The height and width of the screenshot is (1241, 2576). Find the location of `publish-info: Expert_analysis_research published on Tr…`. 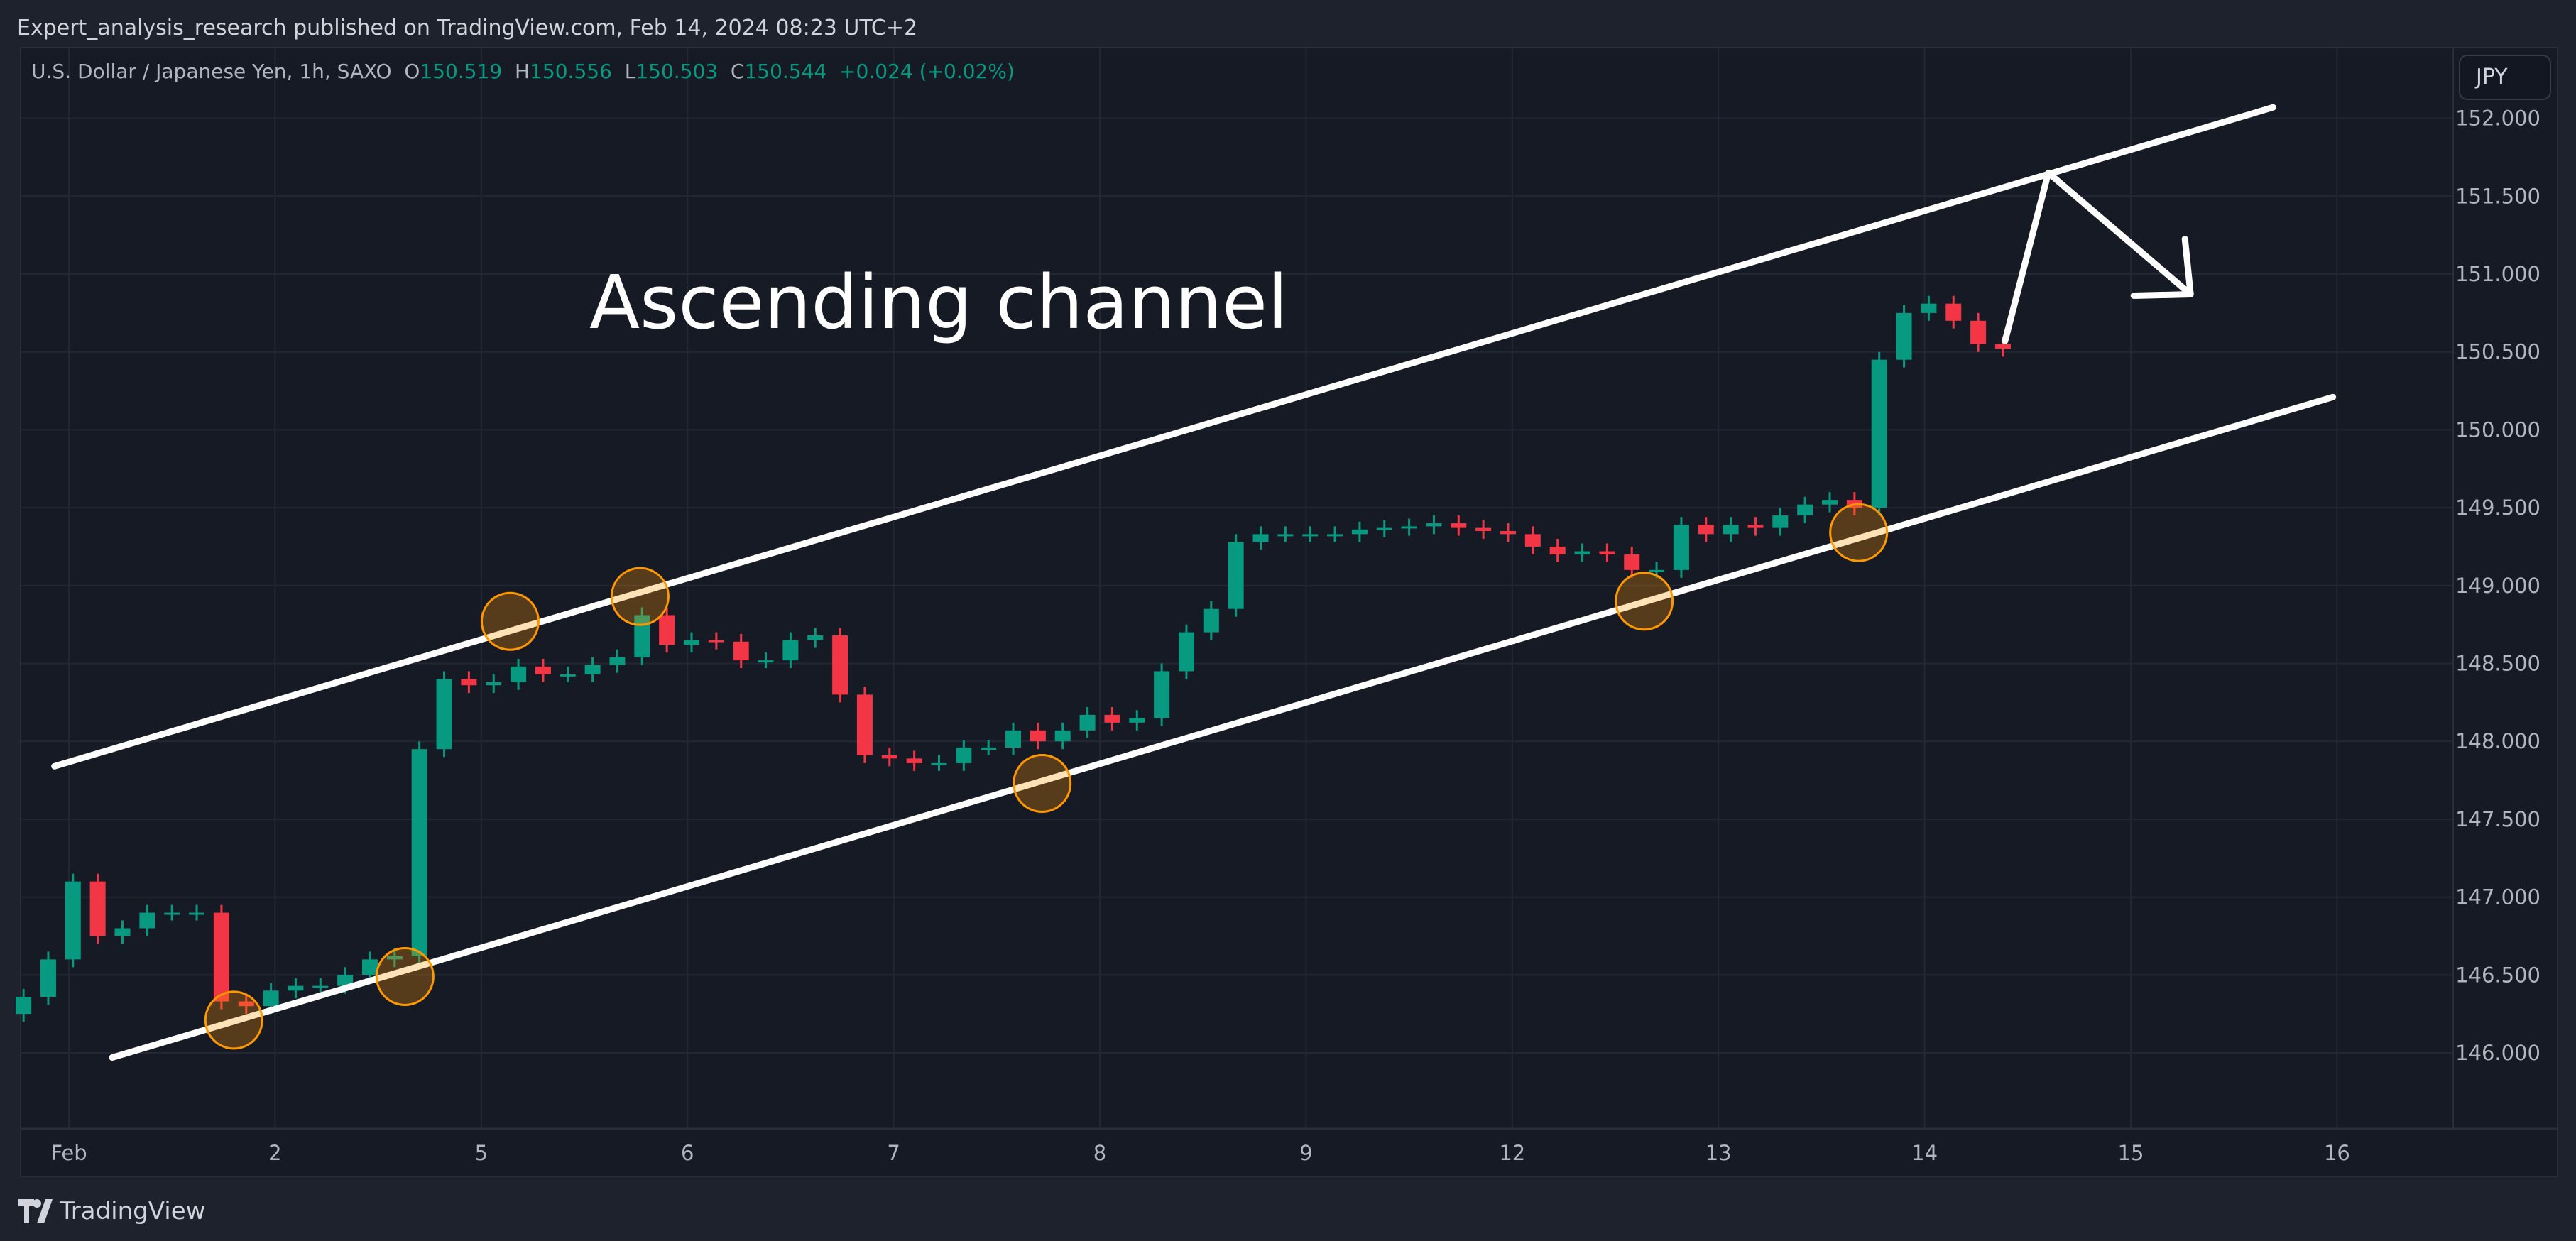

publish-info: Expert_analysis_research published on Tr… is located at coordinates (467, 28).